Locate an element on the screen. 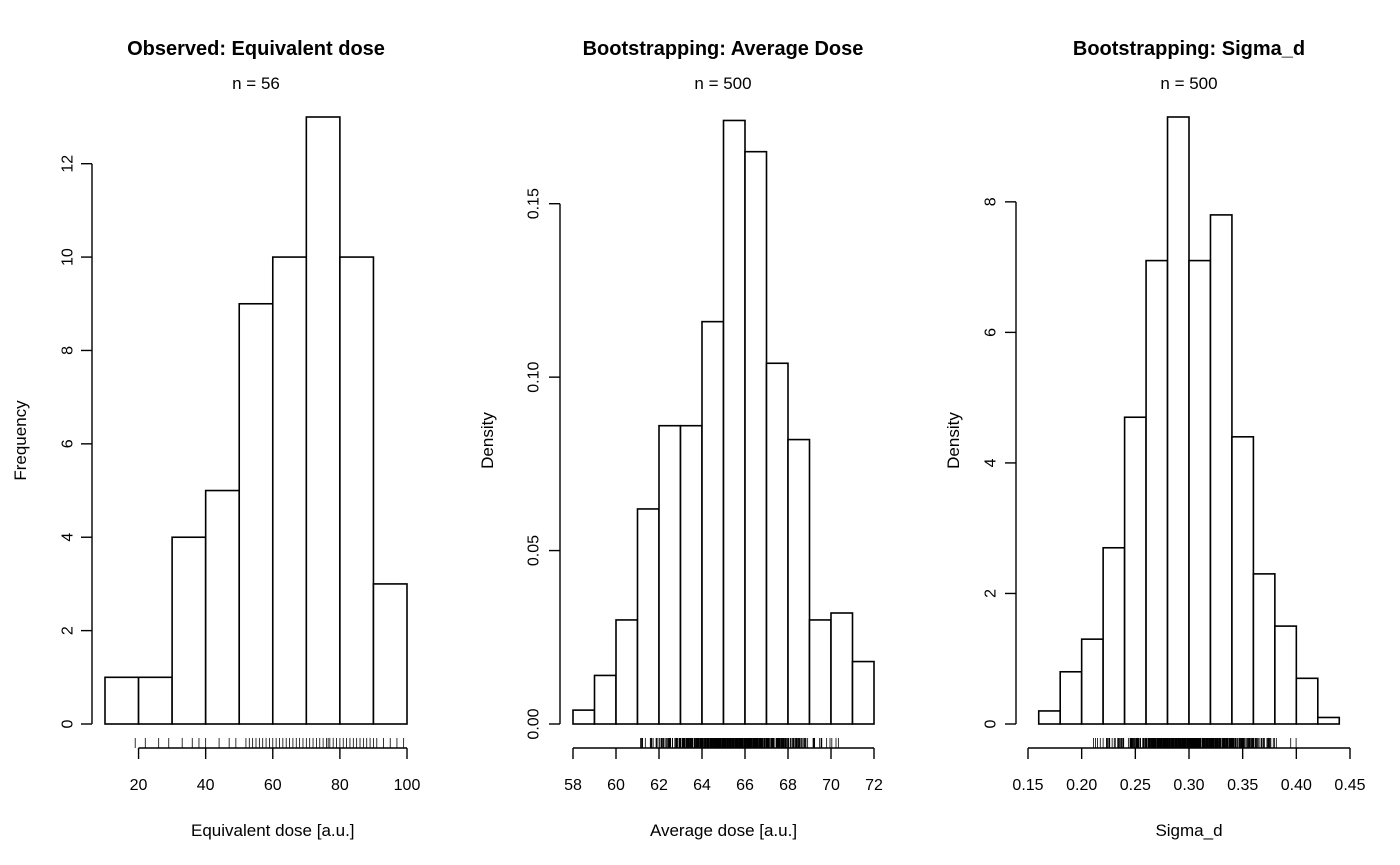  x-tick-label: 68 is located at coordinates (788, 785).